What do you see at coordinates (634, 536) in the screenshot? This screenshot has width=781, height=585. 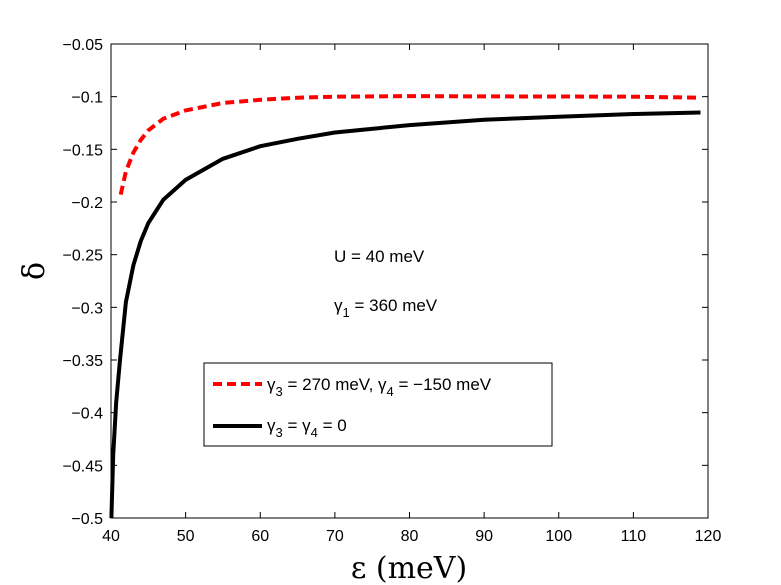 I see `x-tick-label: 110` at bounding box center [634, 536].